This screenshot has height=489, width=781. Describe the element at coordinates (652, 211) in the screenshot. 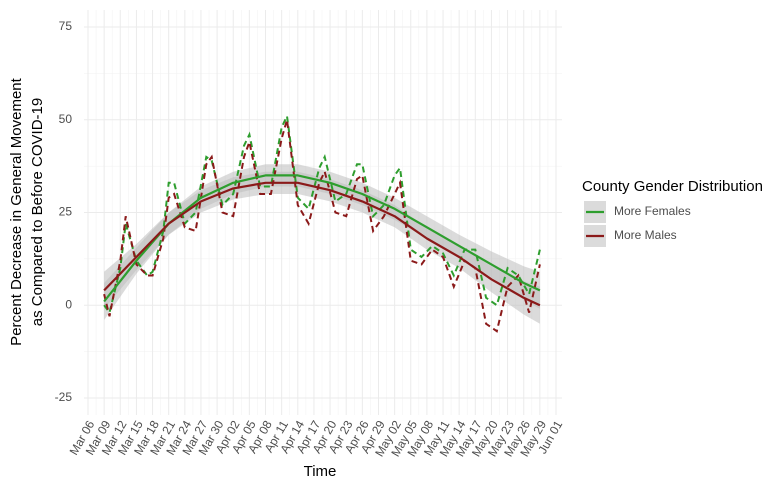

I see `legend-label: More Females` at that location.